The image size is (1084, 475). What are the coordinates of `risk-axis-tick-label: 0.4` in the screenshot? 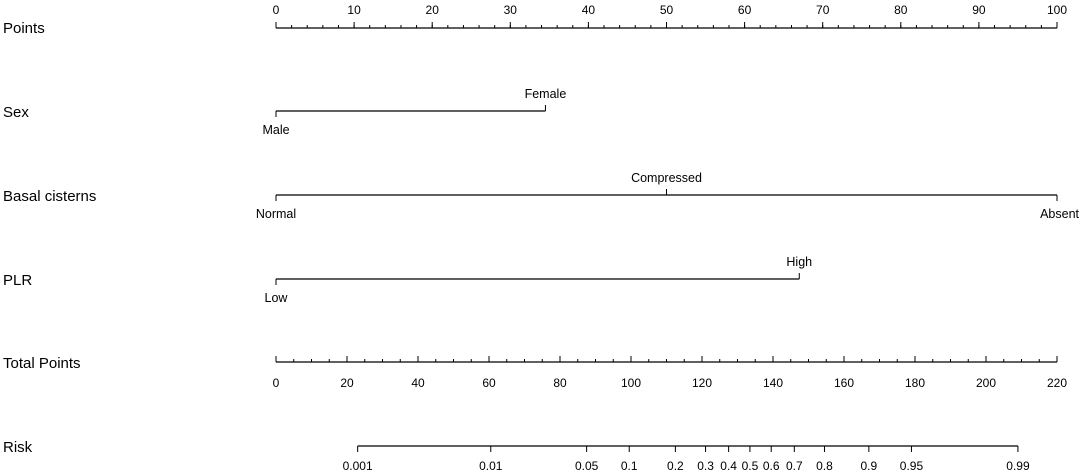 It's located at (728, 466).